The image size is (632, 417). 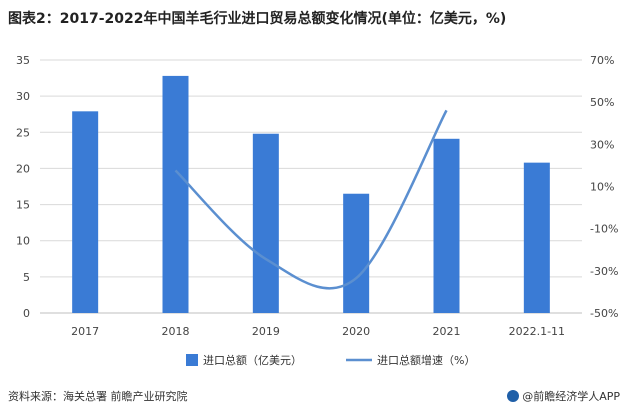 I want to click on x-tick-label: 2018, so click(x=176, y=331).